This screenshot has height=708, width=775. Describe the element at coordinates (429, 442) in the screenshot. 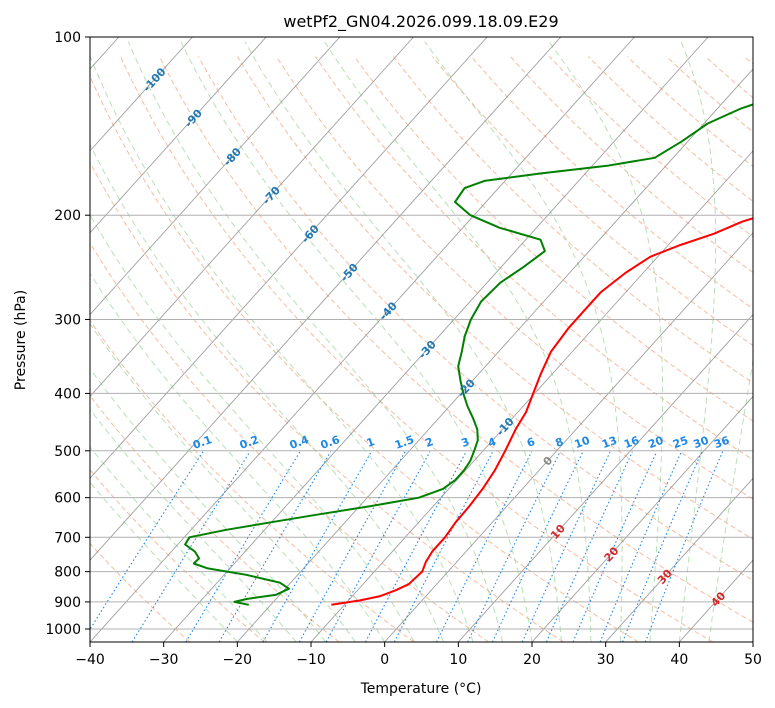

I see `mixing-ratio-label: 2` at that location.